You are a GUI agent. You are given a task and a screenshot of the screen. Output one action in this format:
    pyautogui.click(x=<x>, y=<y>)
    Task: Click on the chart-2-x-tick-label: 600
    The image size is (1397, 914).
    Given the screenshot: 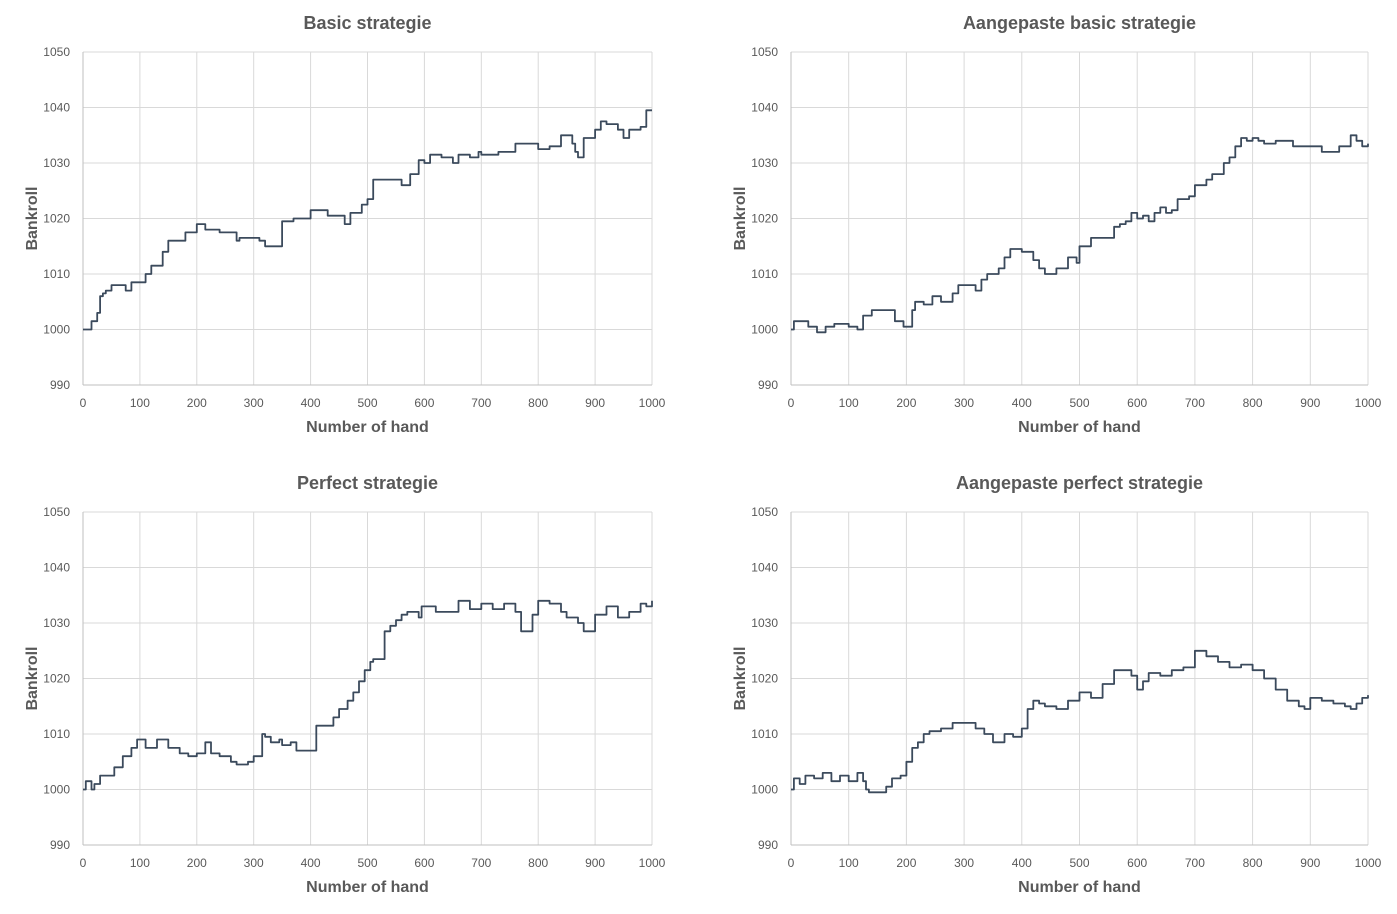 What is the action you would take?
    pyautogui.click(x=1137, y=403)
    